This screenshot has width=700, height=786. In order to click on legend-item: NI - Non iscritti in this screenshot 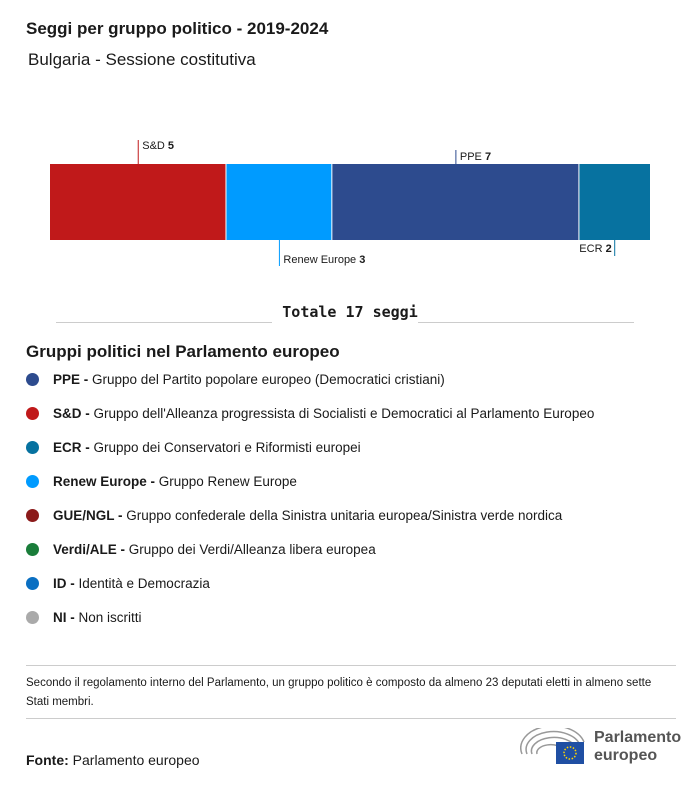, I will do `click(84, 617)`.